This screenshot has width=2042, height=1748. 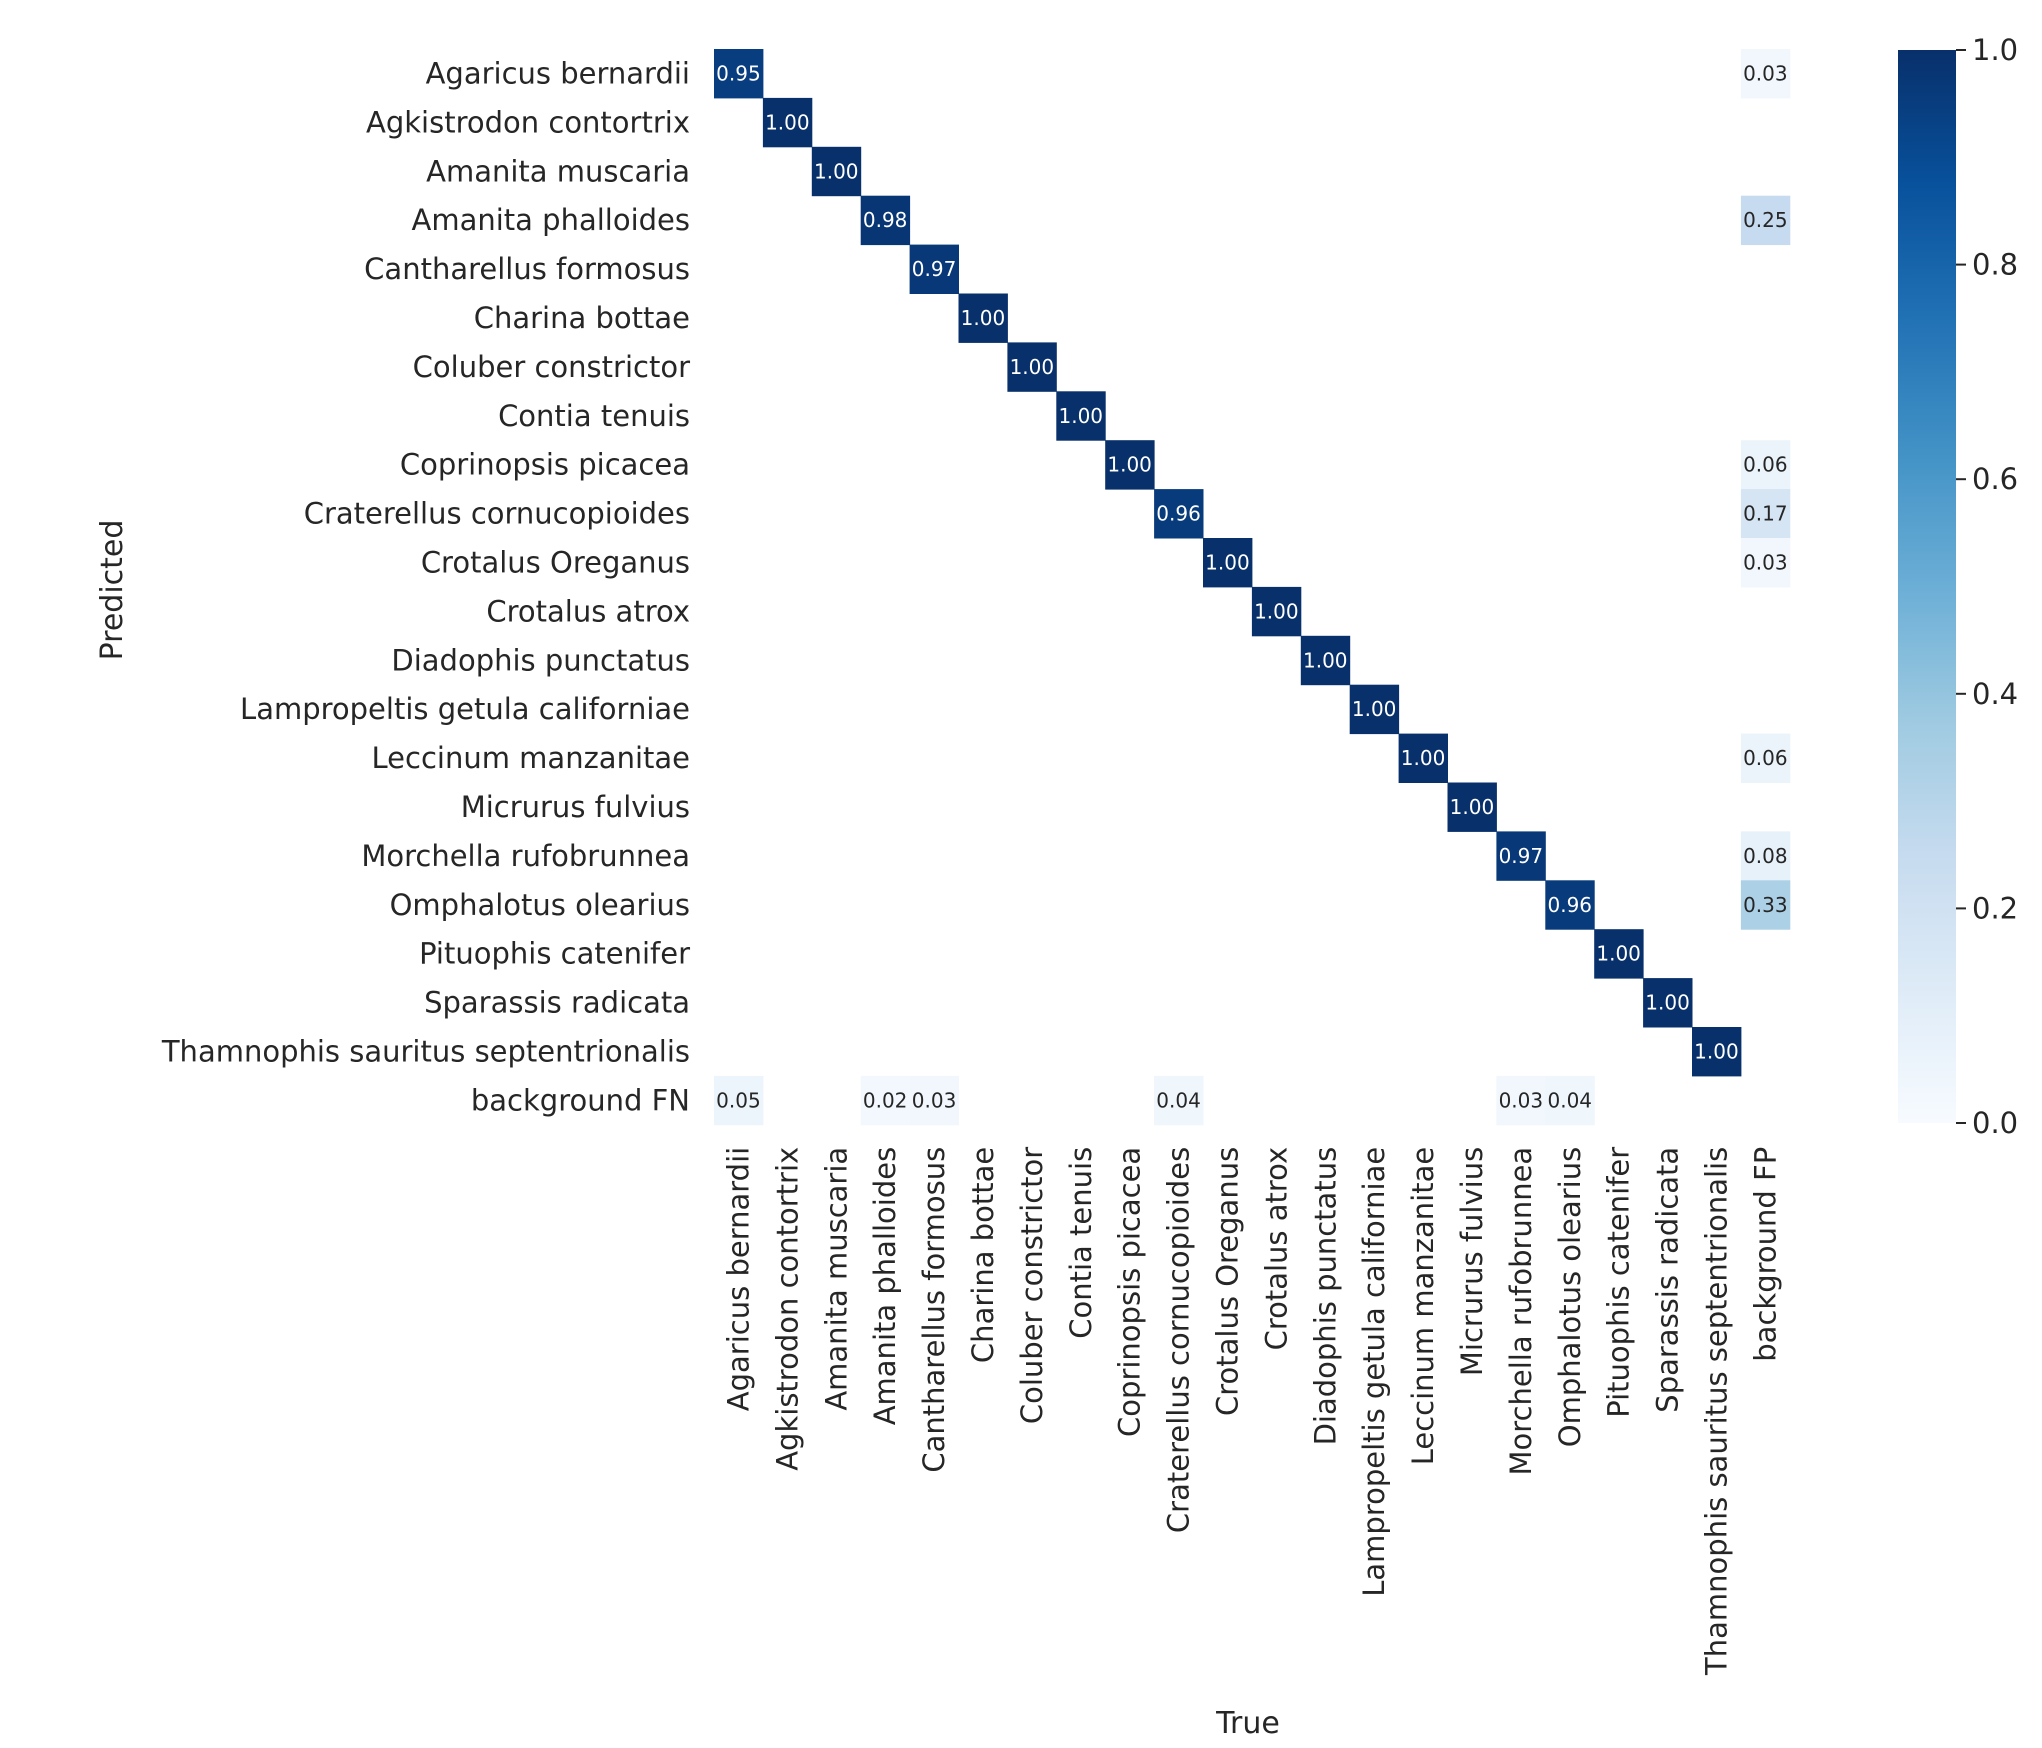 What do you see at coordinates (934, 1310) in the screenshot?
I see `column-label: Cantharellus formosus` at bounding box center [934, 1310].